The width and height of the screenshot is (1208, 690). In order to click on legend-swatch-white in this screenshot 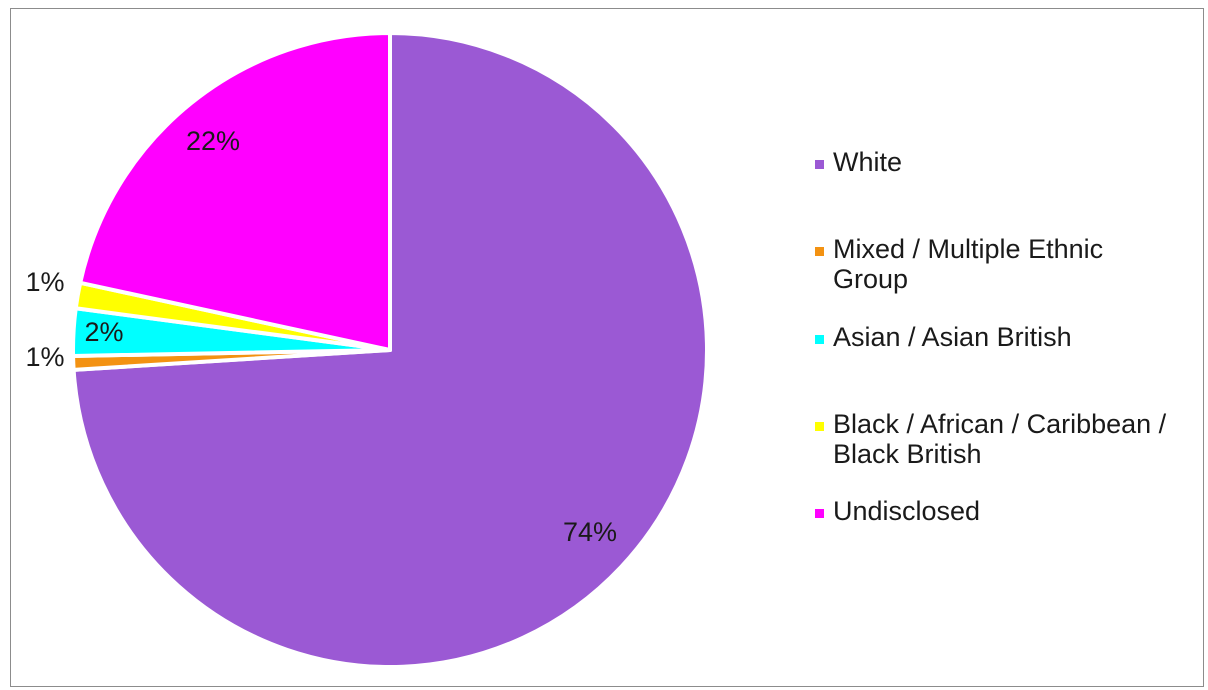, I will do `click(819, 164)`.